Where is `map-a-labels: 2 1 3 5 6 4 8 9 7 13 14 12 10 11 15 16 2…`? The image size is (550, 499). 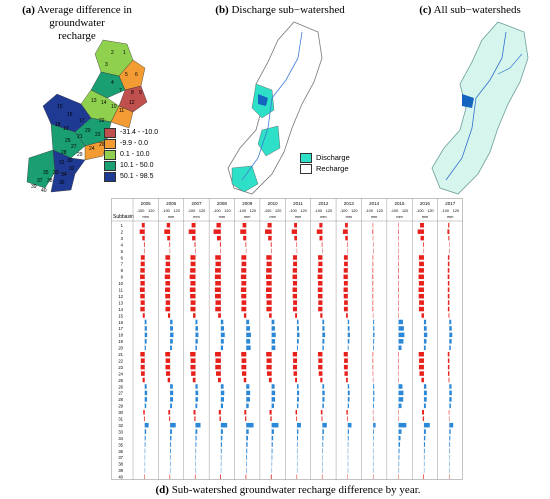
map-a-labels: 2 1 3 5 6 4 8 9 7 13 14 12 10 11 15 16 2… is located at coordinates (86, 122).